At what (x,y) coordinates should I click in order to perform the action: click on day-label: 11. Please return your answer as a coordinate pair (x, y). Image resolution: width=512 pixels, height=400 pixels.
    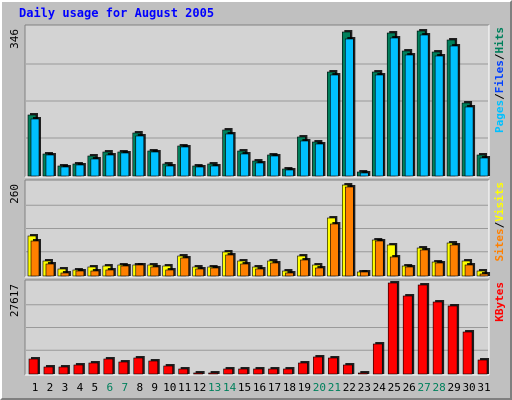
    Looking at the image, I should click on (184, 387).